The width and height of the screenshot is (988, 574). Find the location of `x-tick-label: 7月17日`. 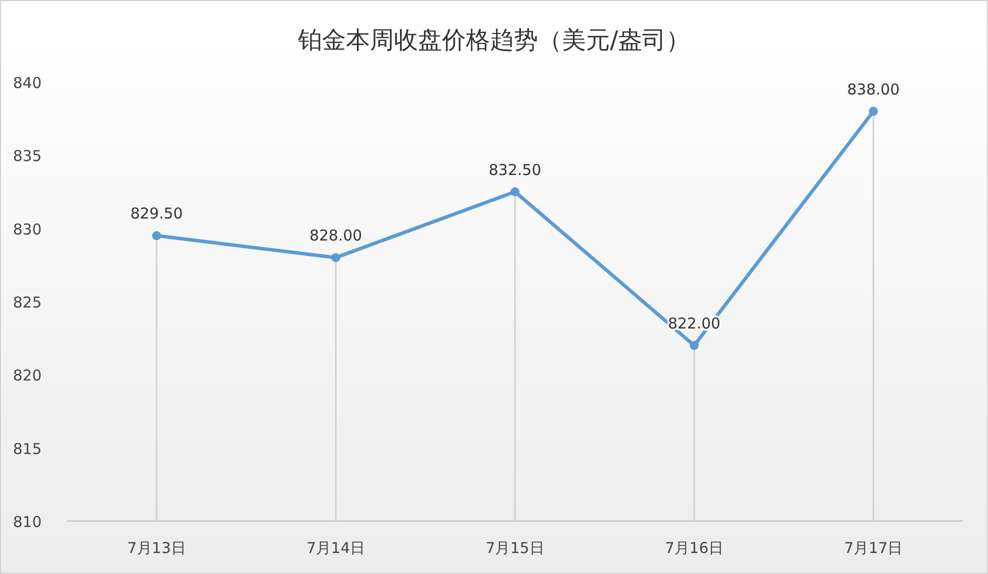

x-tick-label: 7月17日 is located at coordinates (873, 548).